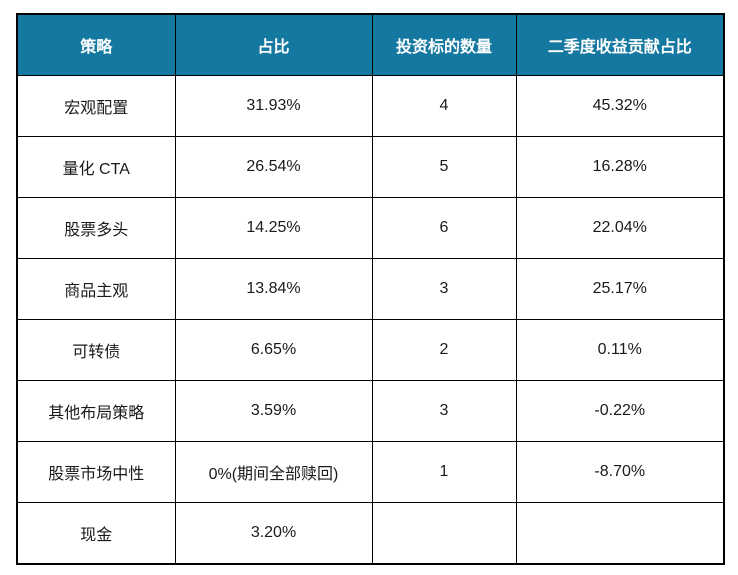  I want to click on table-row: 可转债 6.65% 2 0.11%, so click(370, 350).